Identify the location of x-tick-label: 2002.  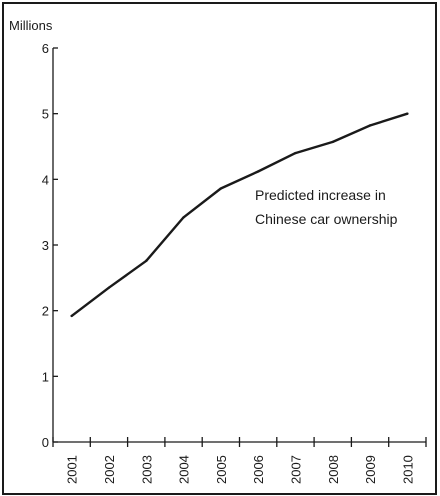
(109, 469).